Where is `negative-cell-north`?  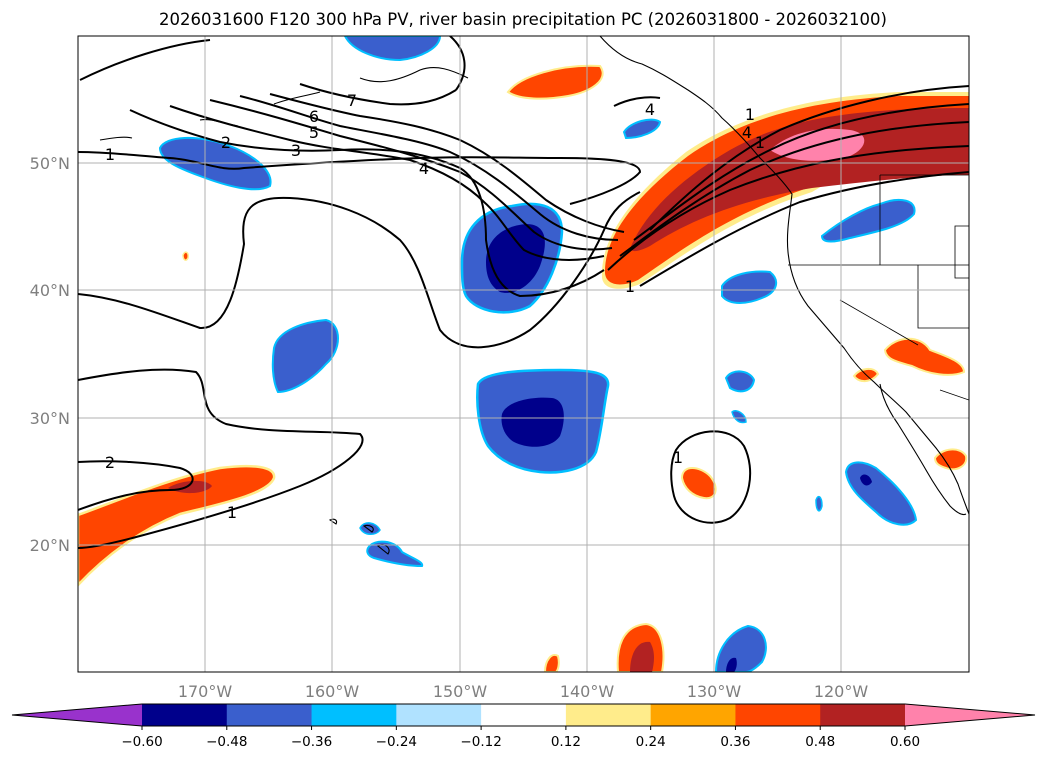
negative-cell-north is located at coordinates (392, 49).